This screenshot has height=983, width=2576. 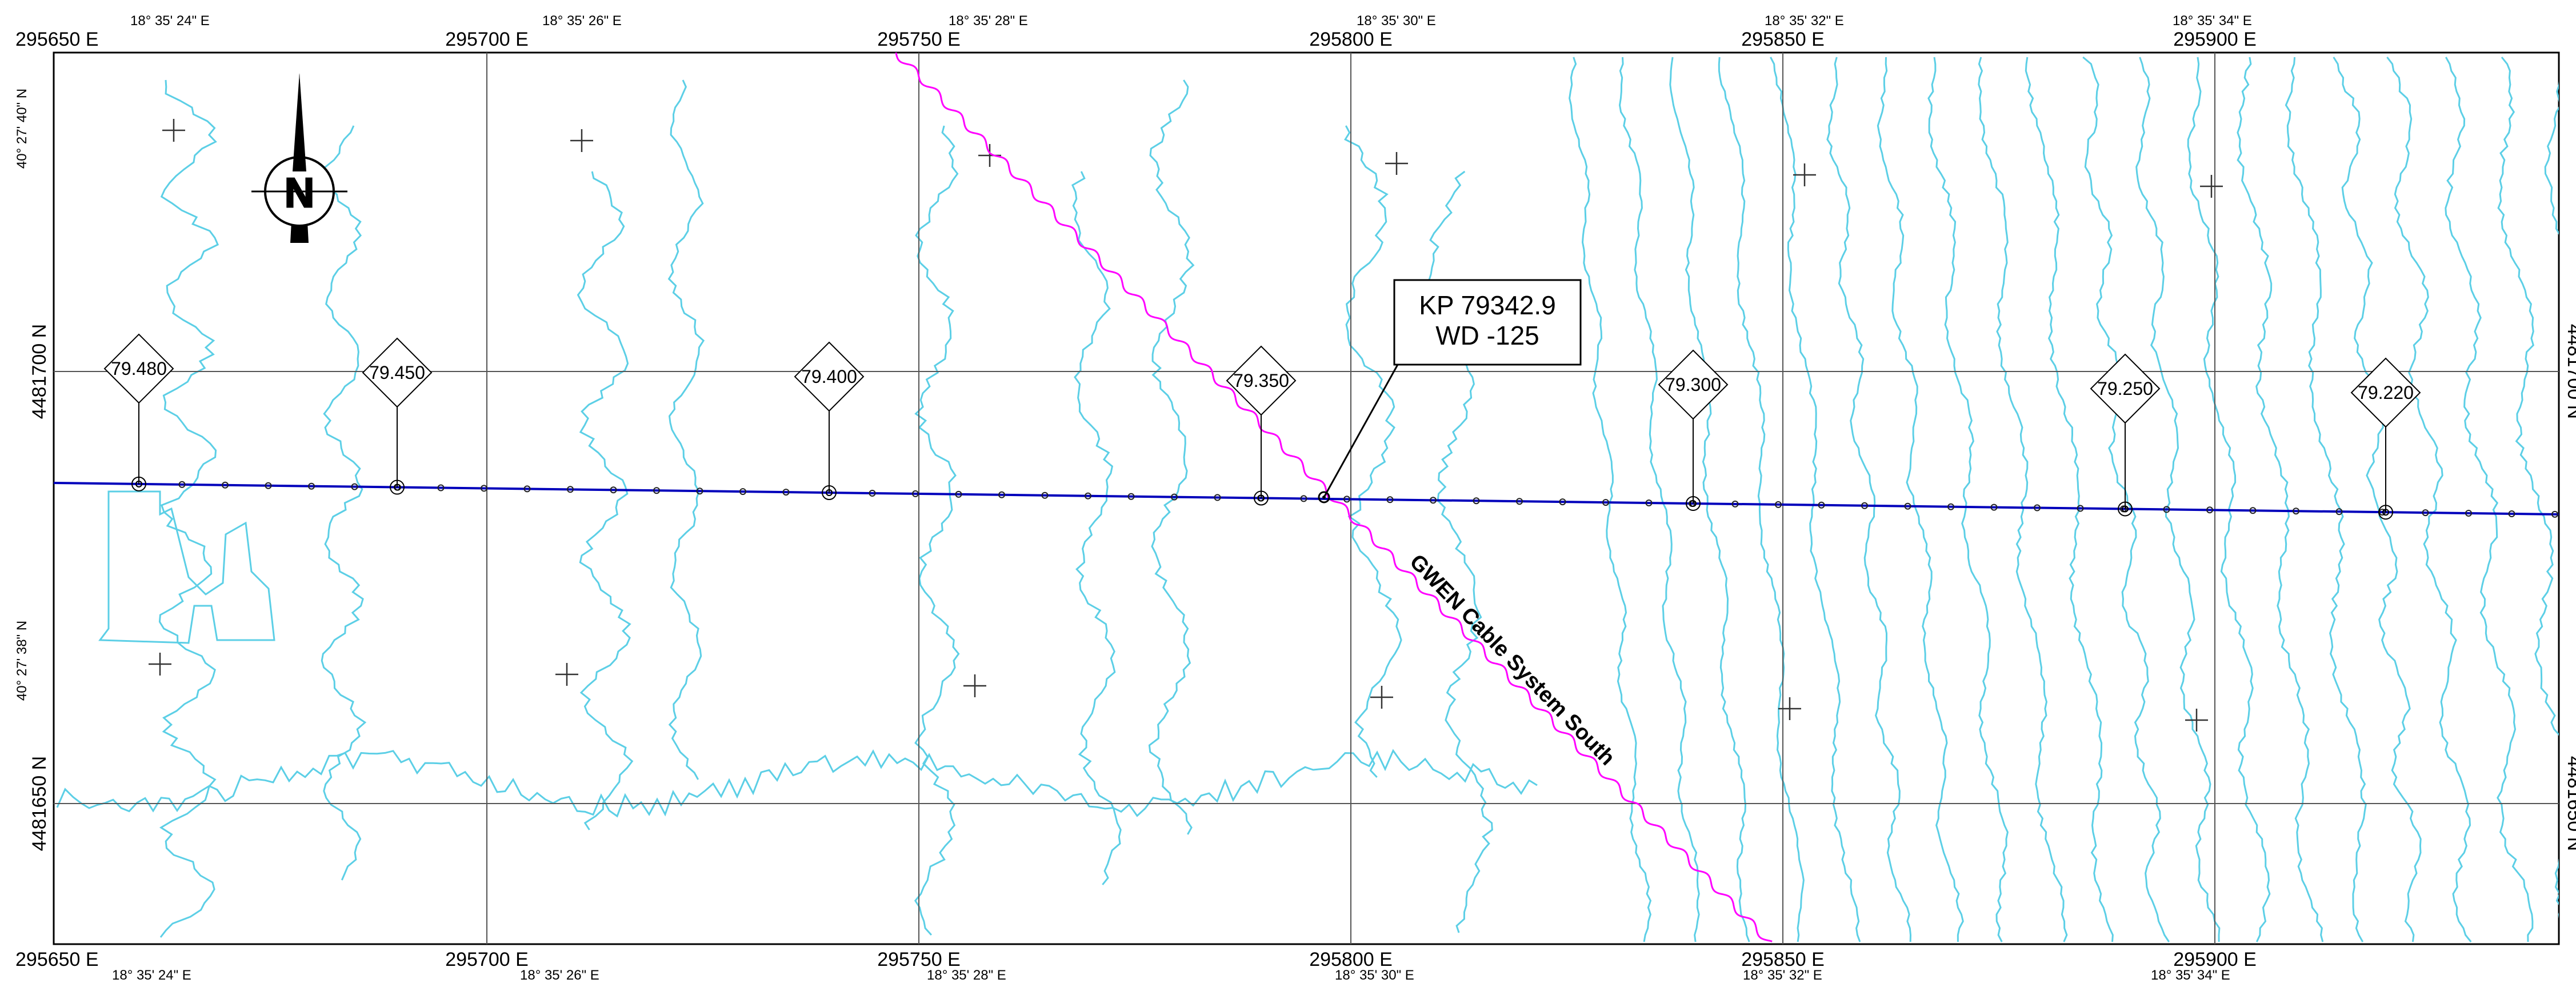 What do you see at coordinates (988, 21) in the screenshot?
I see `longitude-label: 18° 35' 28" E` at bounding box center [988, 21].